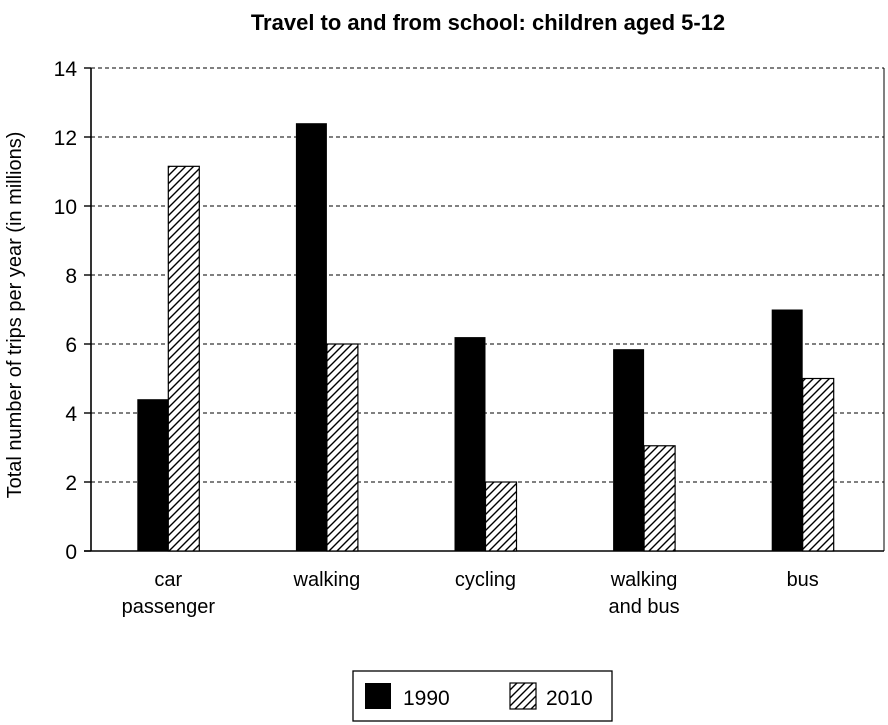  I want to click on legend: 1990 2010, so click(482, 696).